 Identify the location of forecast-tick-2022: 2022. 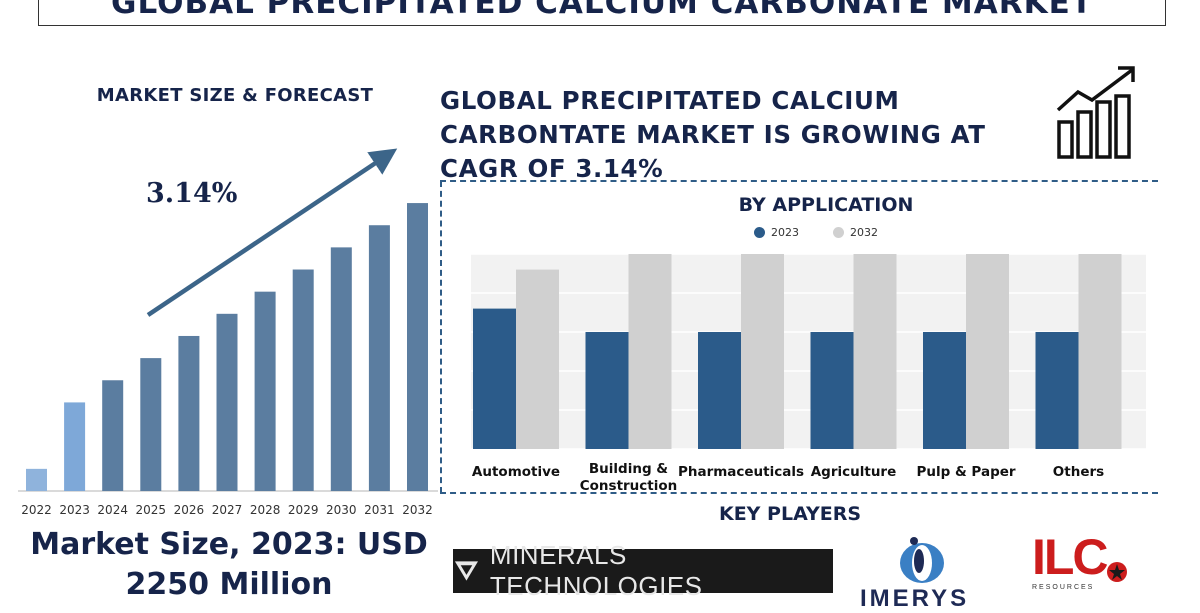
(36, 510).